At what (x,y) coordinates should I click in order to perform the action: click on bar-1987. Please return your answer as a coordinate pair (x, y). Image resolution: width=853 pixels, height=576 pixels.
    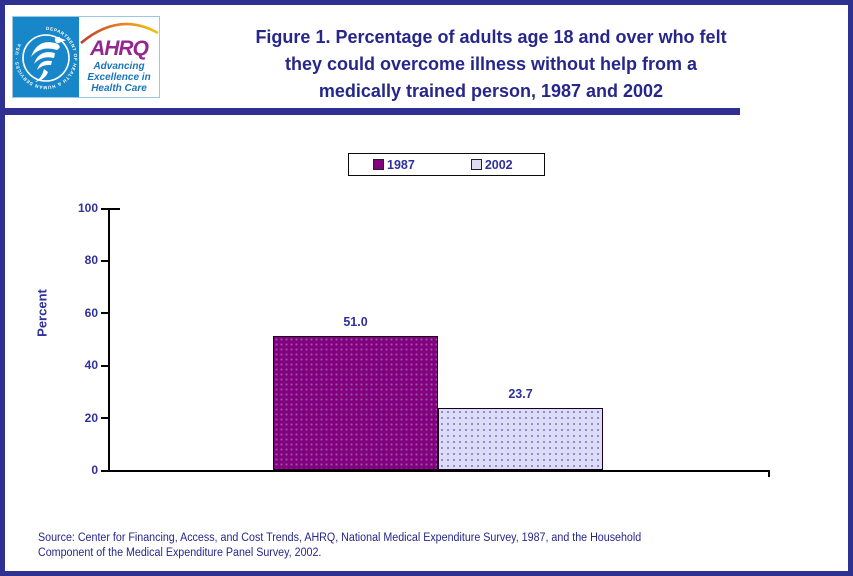
    Looking at the image, I should click on (355, 403).